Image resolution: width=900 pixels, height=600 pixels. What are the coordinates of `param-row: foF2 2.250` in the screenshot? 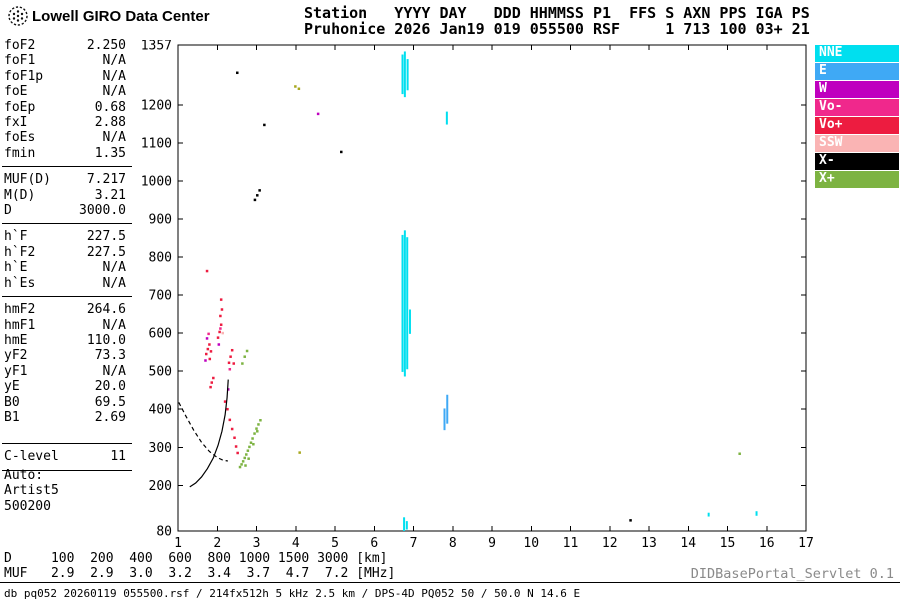 It's located at (67, 45).